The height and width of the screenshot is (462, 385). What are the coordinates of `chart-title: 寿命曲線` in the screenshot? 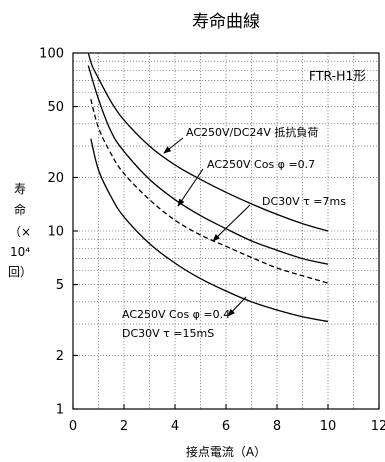 It's located at (226, 22).